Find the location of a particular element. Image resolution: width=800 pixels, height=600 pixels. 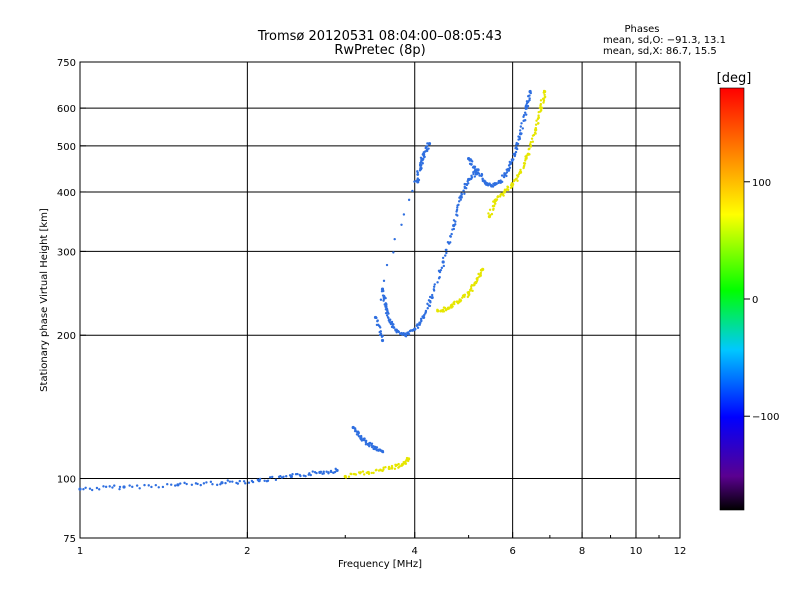

legend-x-mode-stats: mean, sd,X: 86.7, 15.5 is located at coordinates (660, 51).